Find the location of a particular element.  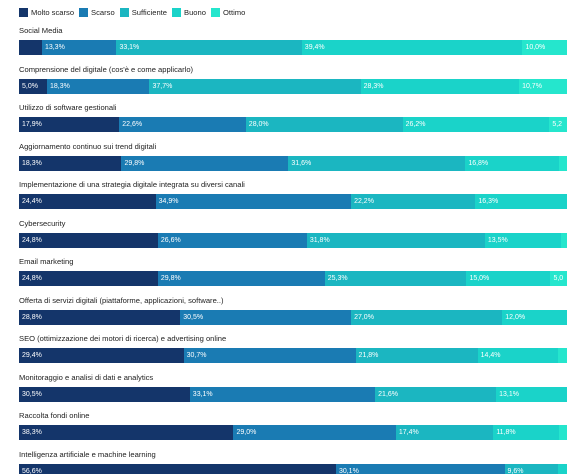

bar-segment: 5,0 is located at coordinates (558, 278).